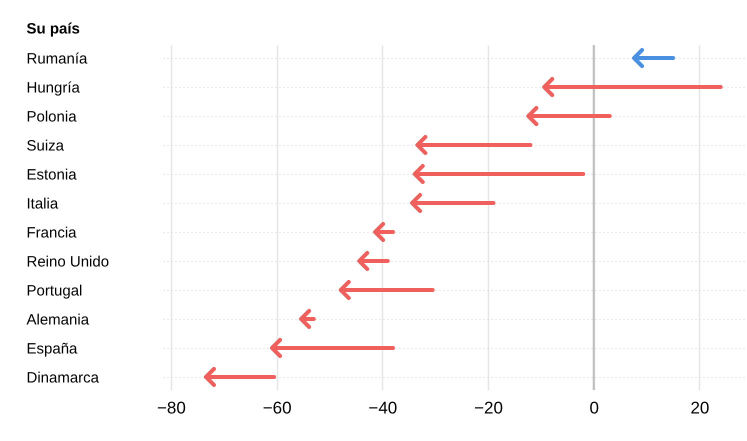 The height and width of the screenshot is (441, 747). Describe the element at coordinates (277, 408) in the screenshot. I see `x-tick-label: −60` at that location.